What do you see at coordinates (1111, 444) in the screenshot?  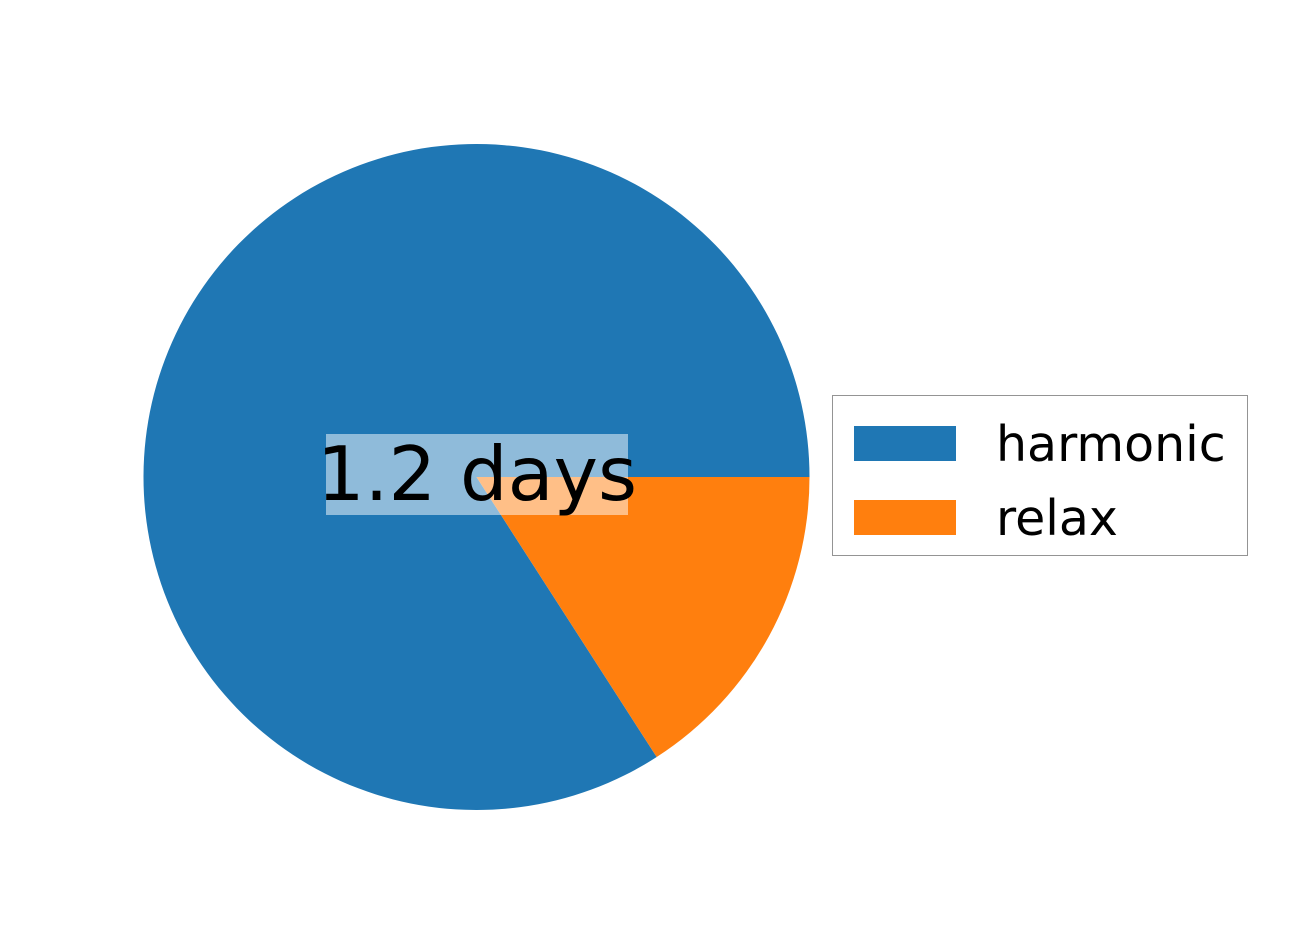 I see `legend-label-harmonic: harmonic` at bounding box center [1111, 444].